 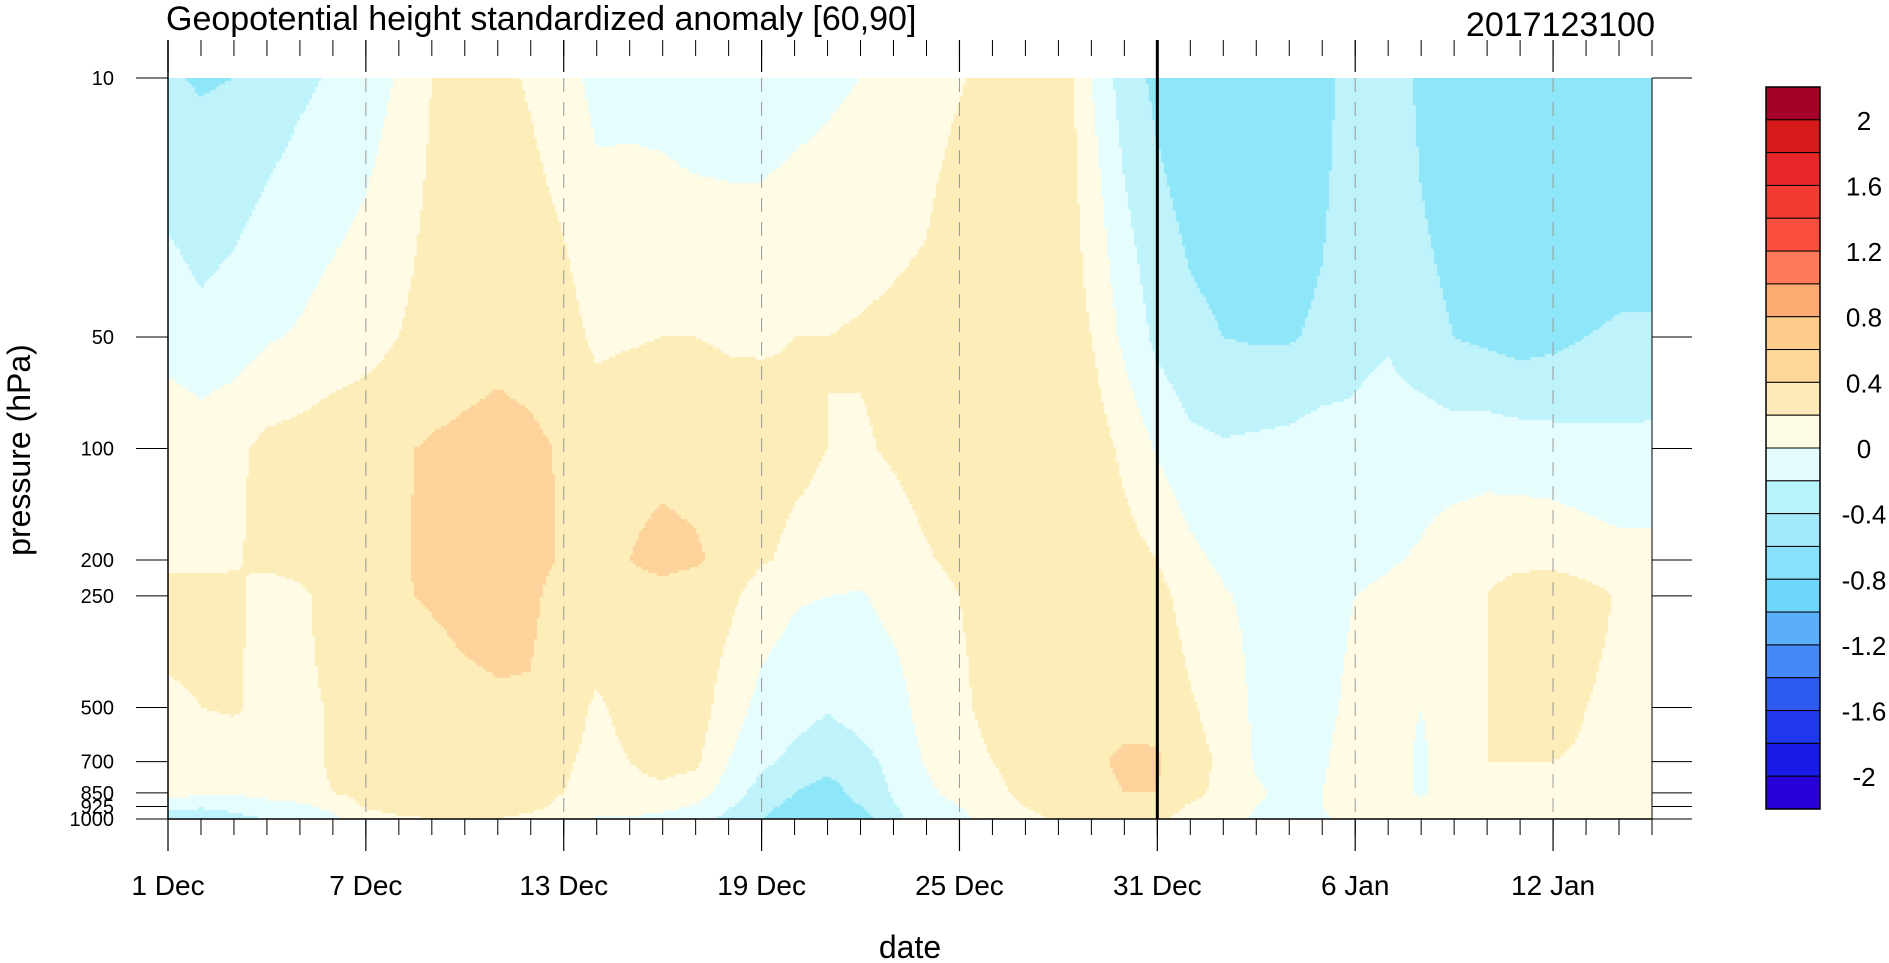 I want to click on colorbar-label: -0.8, so click(x=1864, y=580).